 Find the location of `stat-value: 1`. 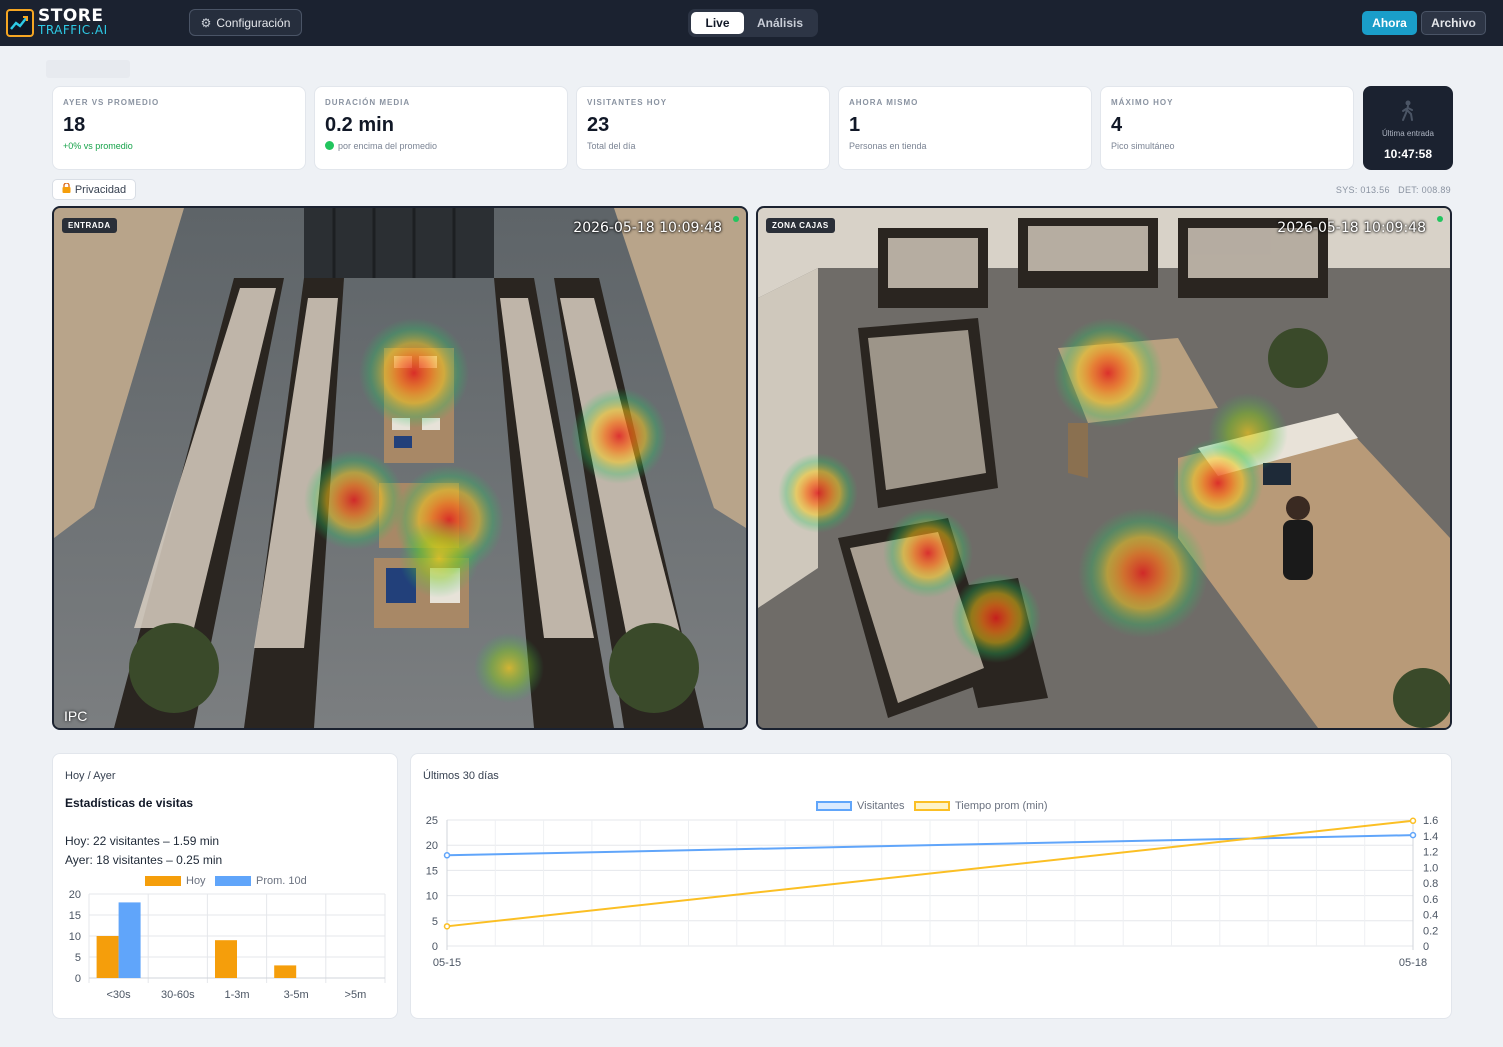

stat-value: 1 is located at coordinates (855, 125).